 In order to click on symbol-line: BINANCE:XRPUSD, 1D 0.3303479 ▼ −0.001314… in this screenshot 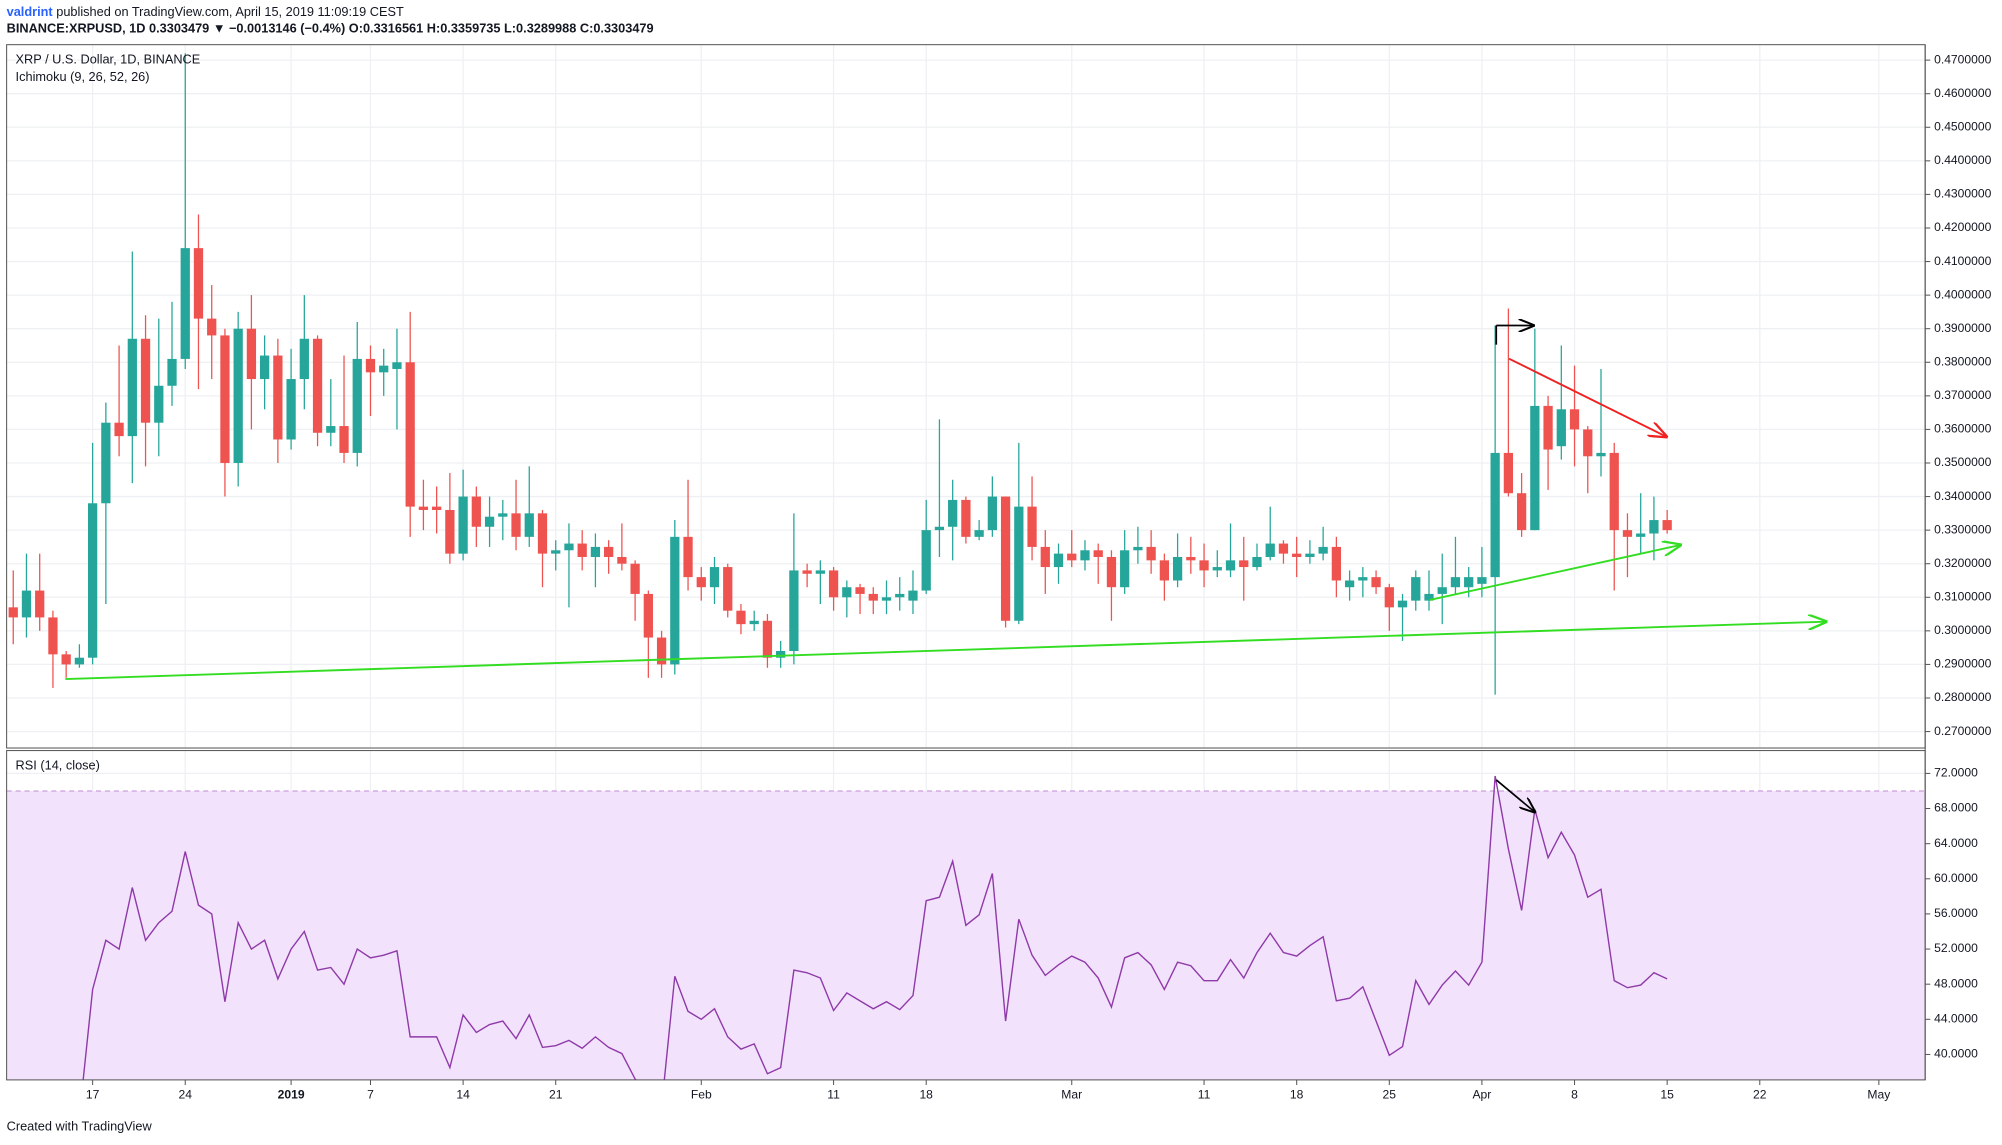, I will do `click(330, 28)`.